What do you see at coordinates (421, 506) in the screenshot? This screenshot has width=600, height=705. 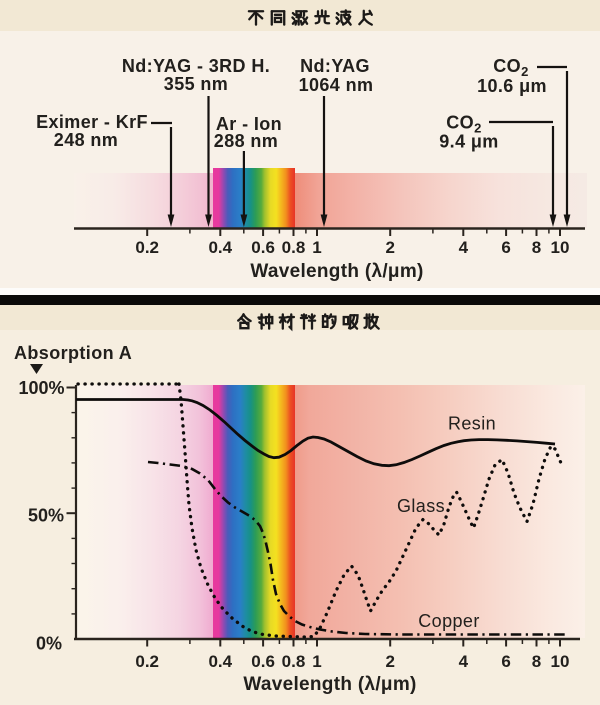 I see `svg-text: Glass` at bounding box center [421, 506].